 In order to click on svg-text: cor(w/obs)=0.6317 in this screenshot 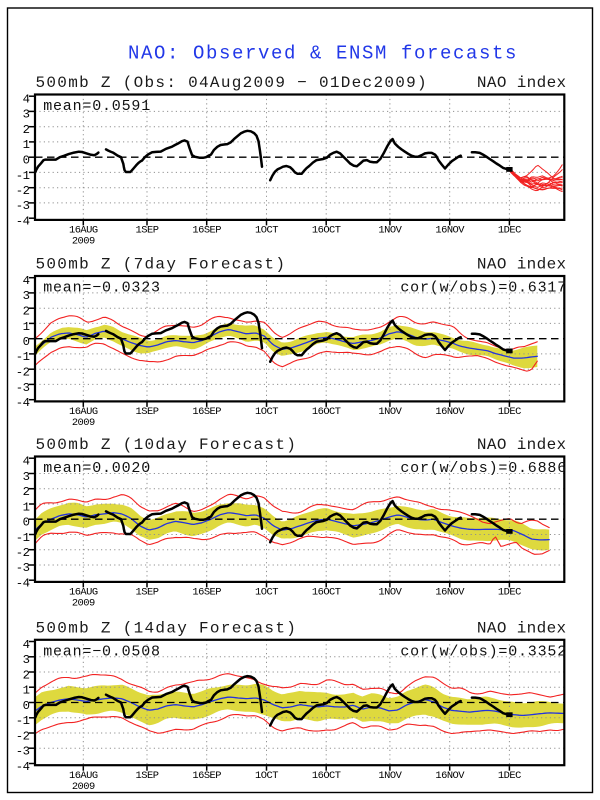, I will do `click(483, 288)`.